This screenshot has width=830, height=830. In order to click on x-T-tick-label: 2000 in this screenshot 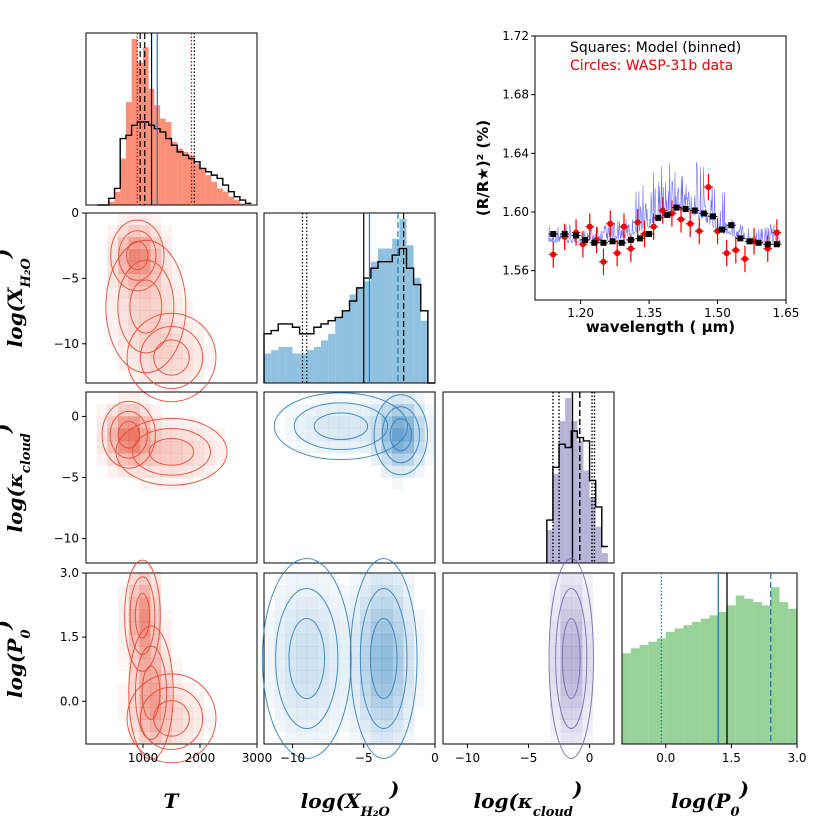, I will do `click(200, 758)`.